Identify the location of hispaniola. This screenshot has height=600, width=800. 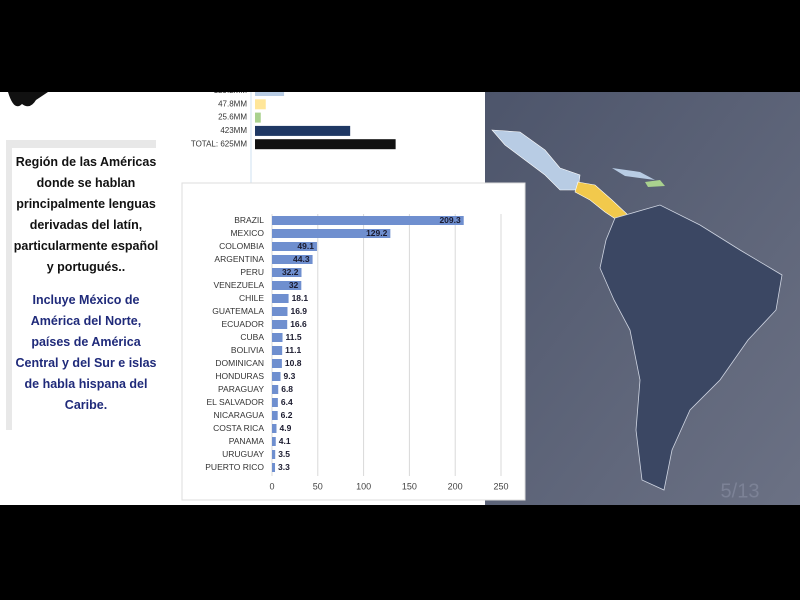
(655, 183).